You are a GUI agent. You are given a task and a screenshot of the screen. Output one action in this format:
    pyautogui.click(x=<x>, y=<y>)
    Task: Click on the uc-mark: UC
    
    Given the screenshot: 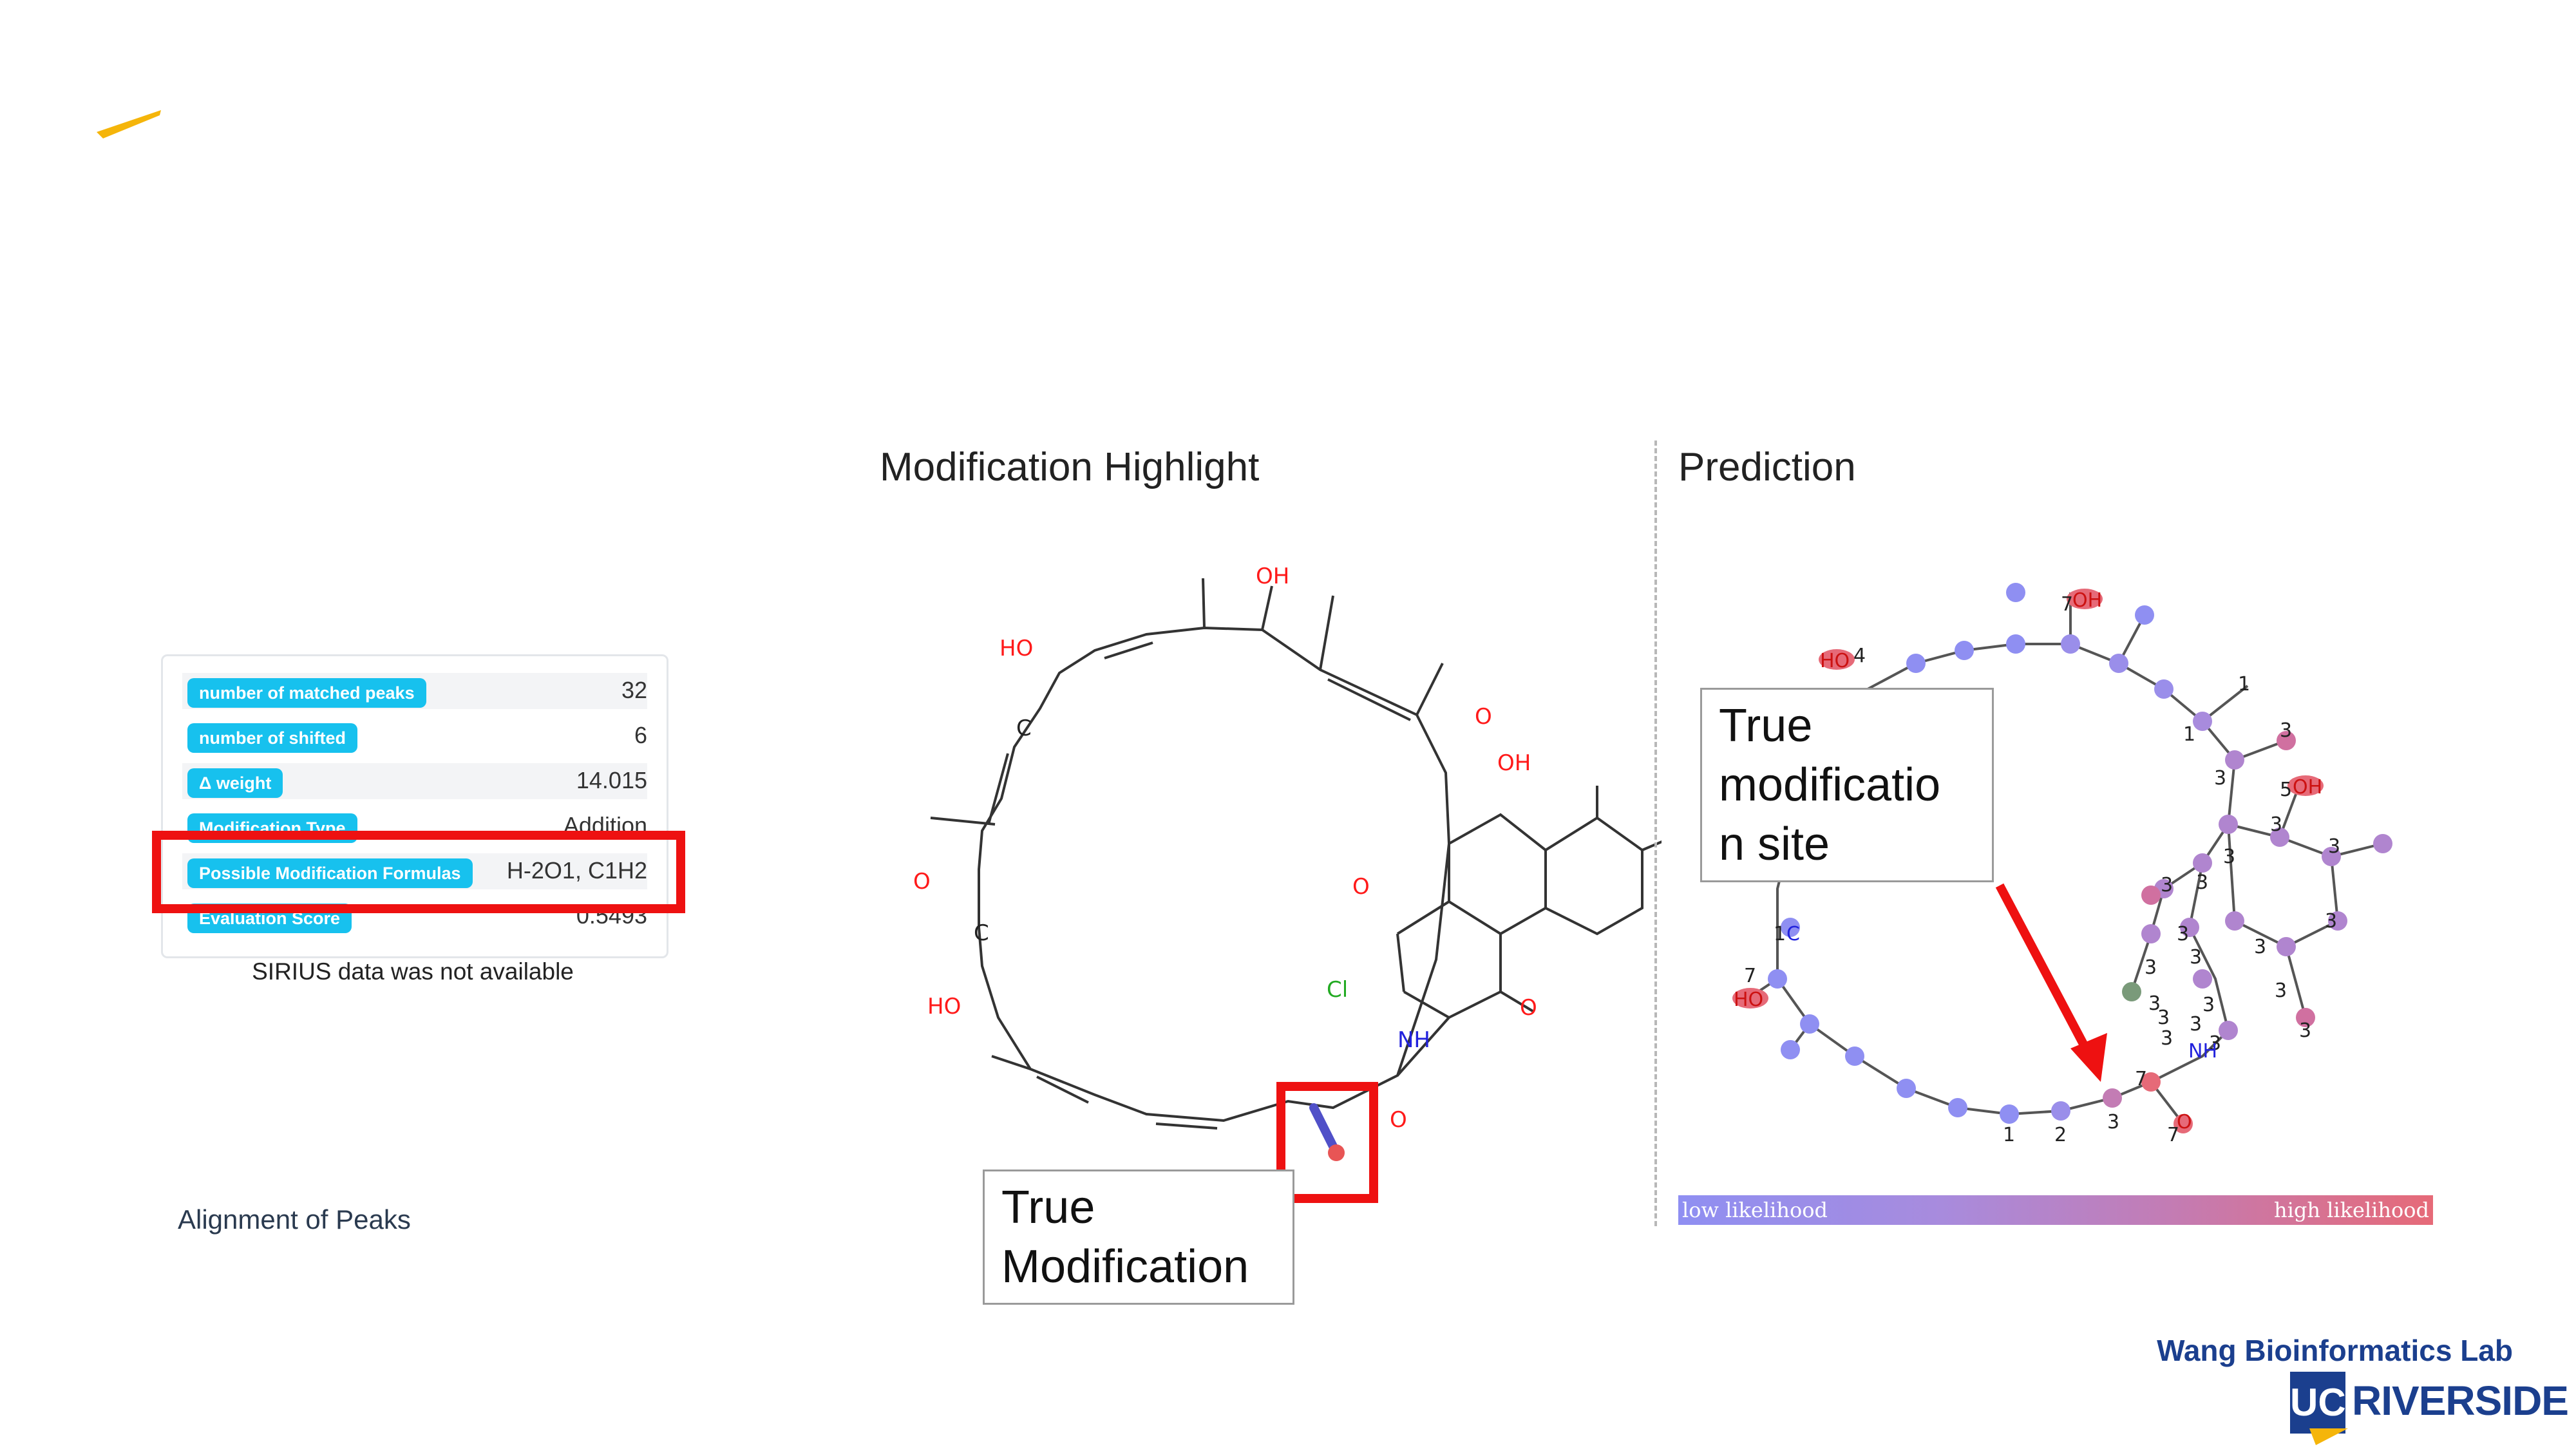 What is the action you would take?
    pyautogui.click(x=2318, y=1403)
    